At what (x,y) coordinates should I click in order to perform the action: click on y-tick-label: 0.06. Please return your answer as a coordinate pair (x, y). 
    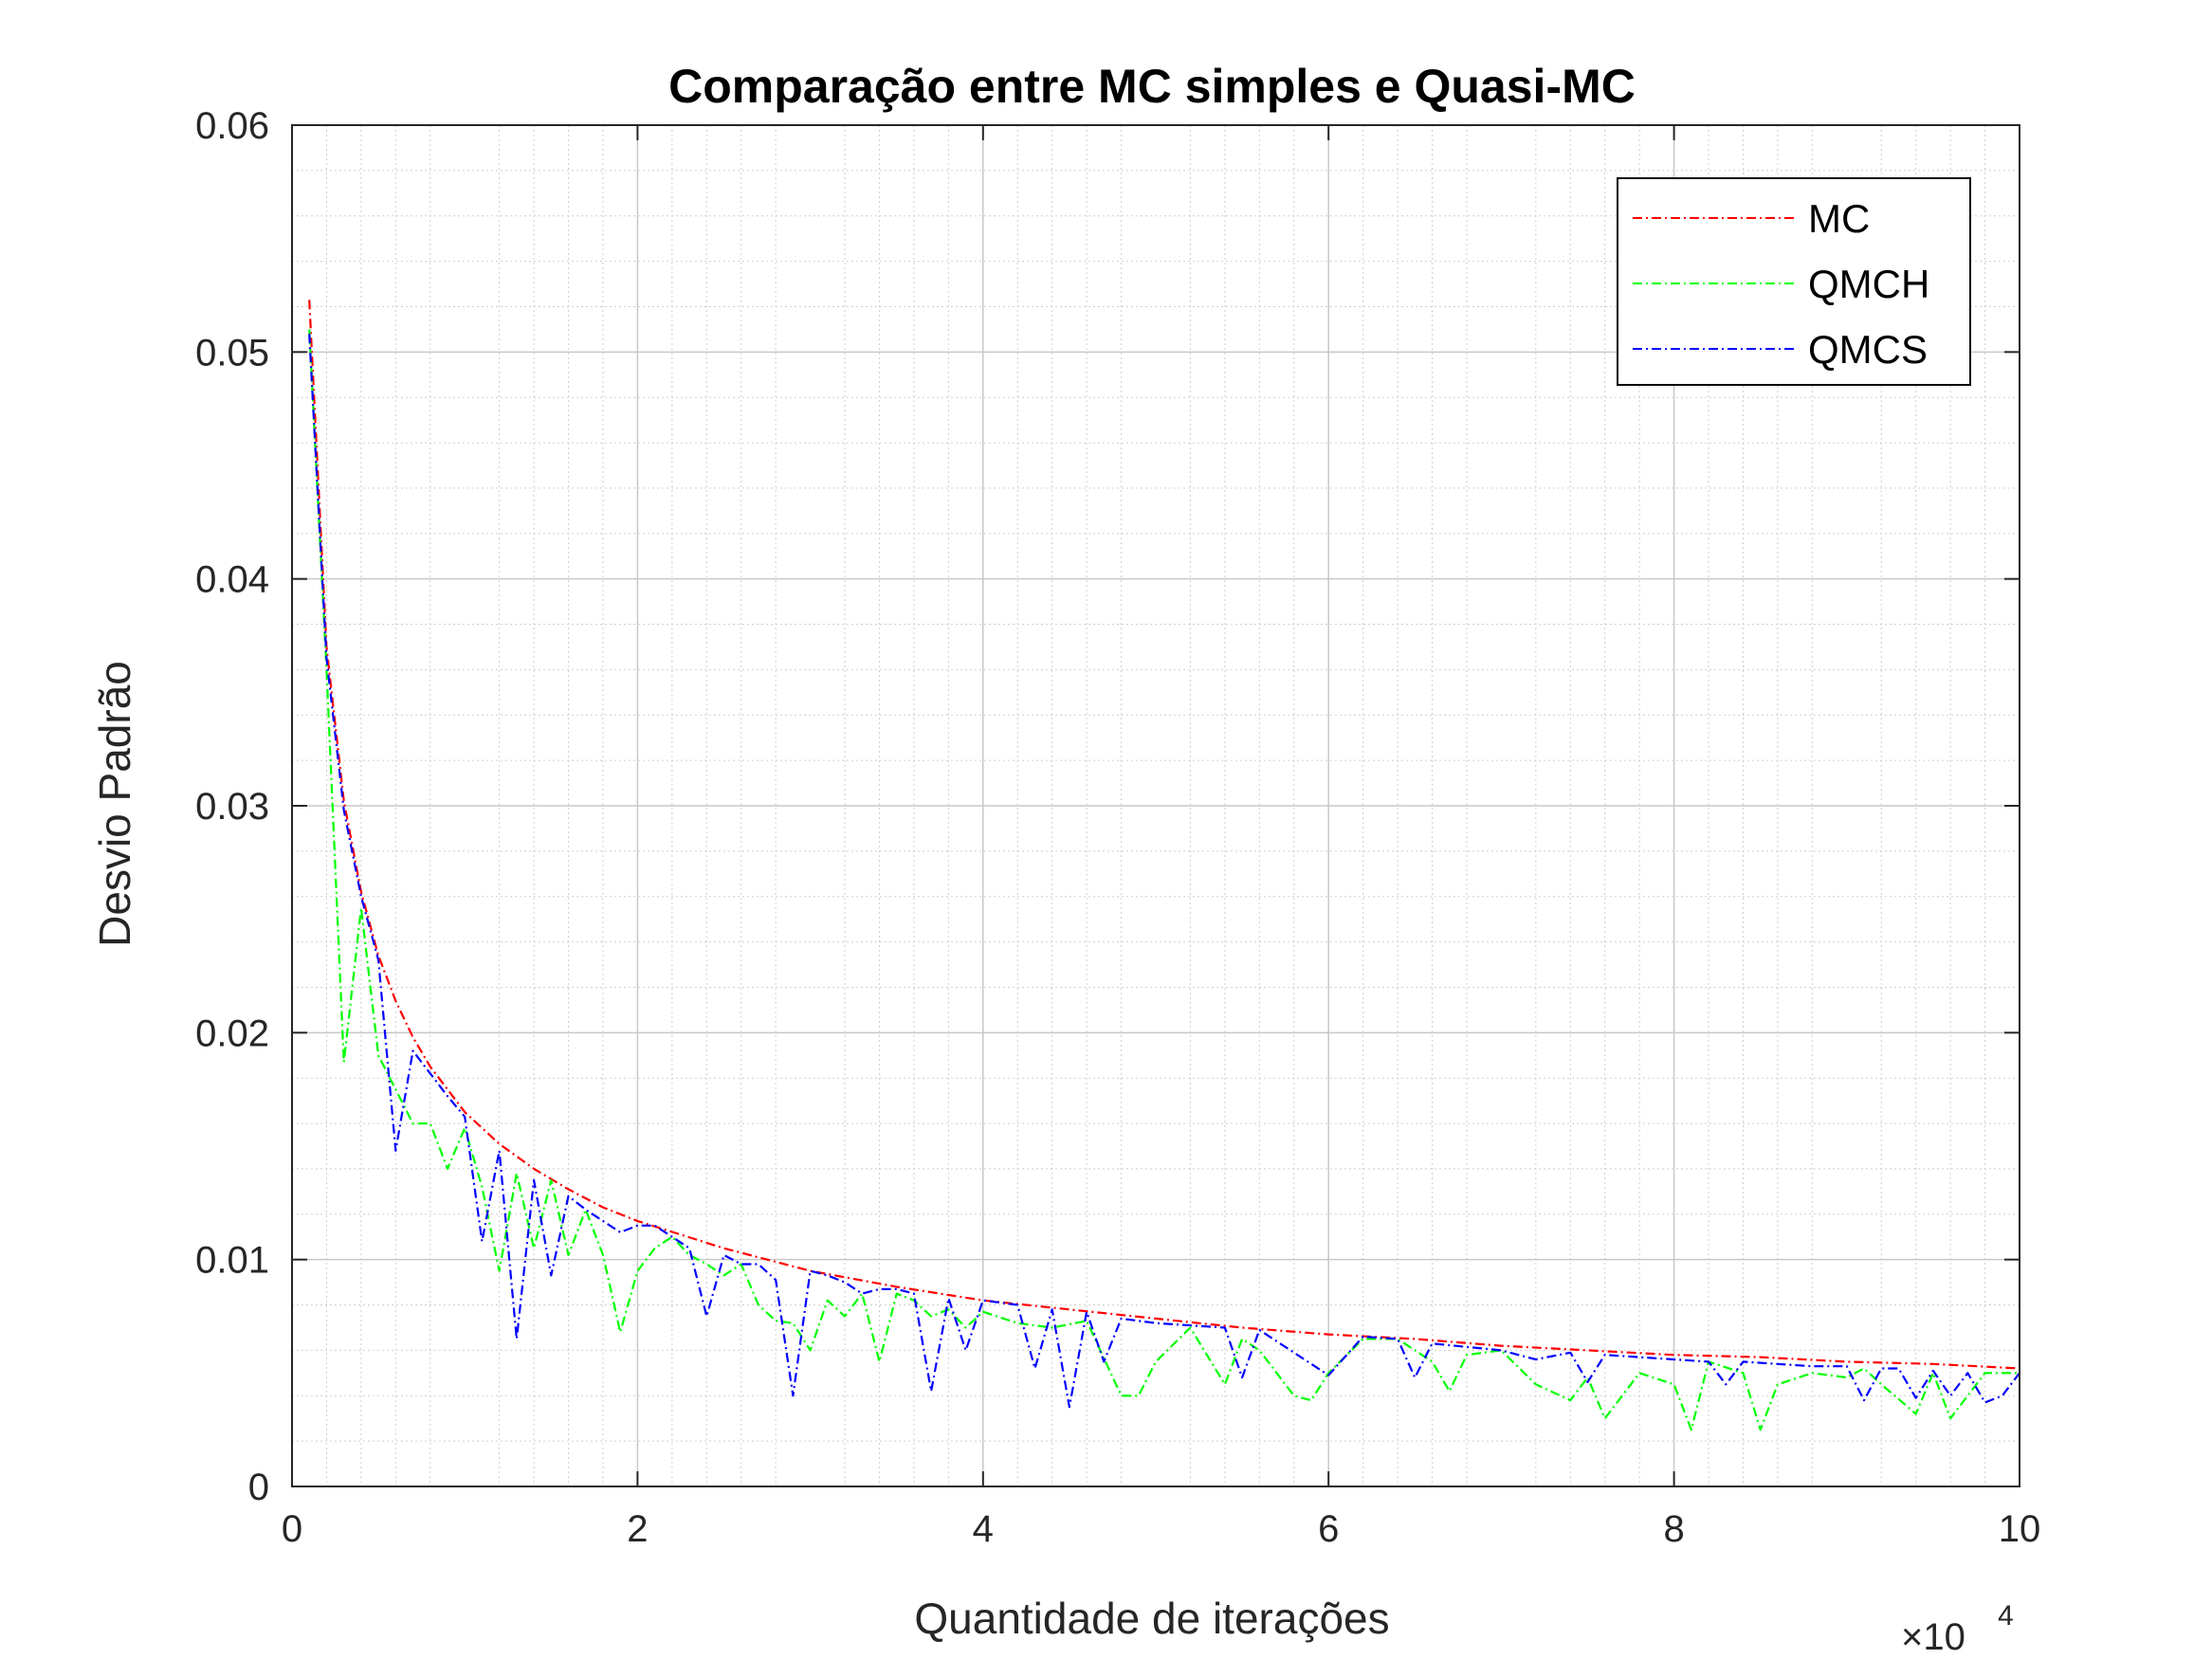
    Looking at the image, I should click on (232, 126).